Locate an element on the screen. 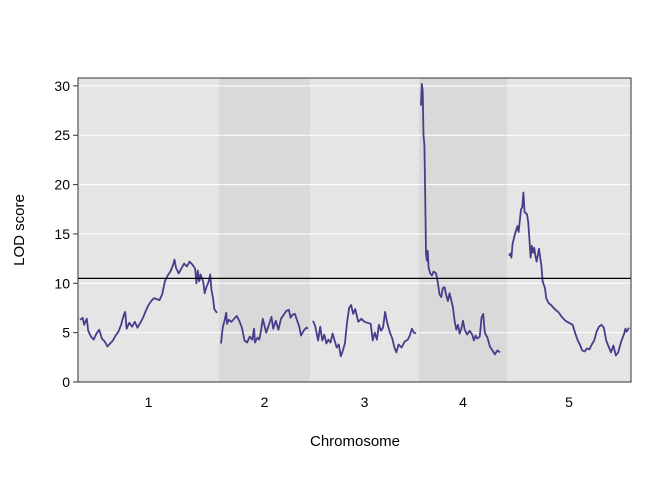 This screenshot has width=672, height=480. x-tick-label-chr-5: 5 is located at coordinates (569, 402).